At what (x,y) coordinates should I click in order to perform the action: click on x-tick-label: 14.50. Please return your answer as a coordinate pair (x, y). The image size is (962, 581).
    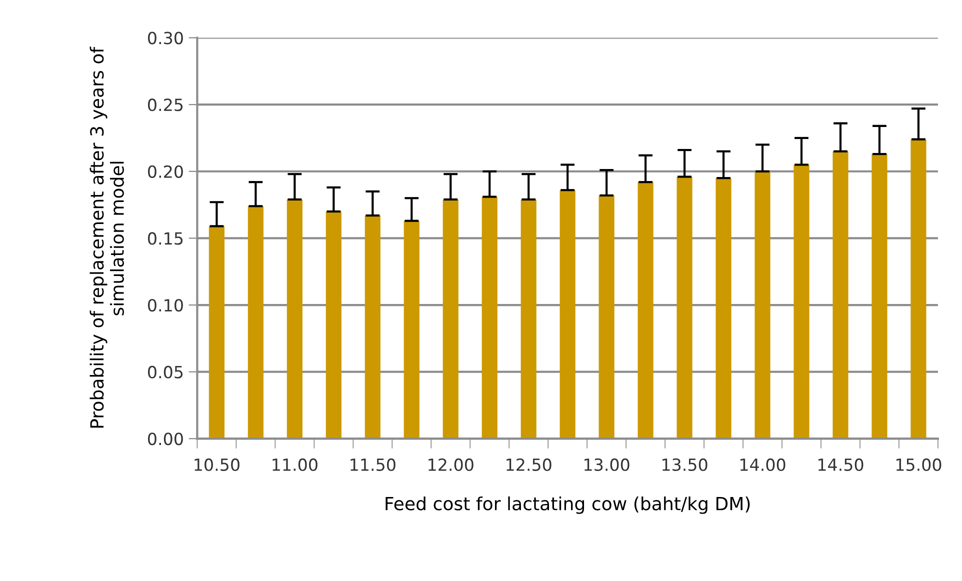
    Looking at the image, I should click on (841, 464).